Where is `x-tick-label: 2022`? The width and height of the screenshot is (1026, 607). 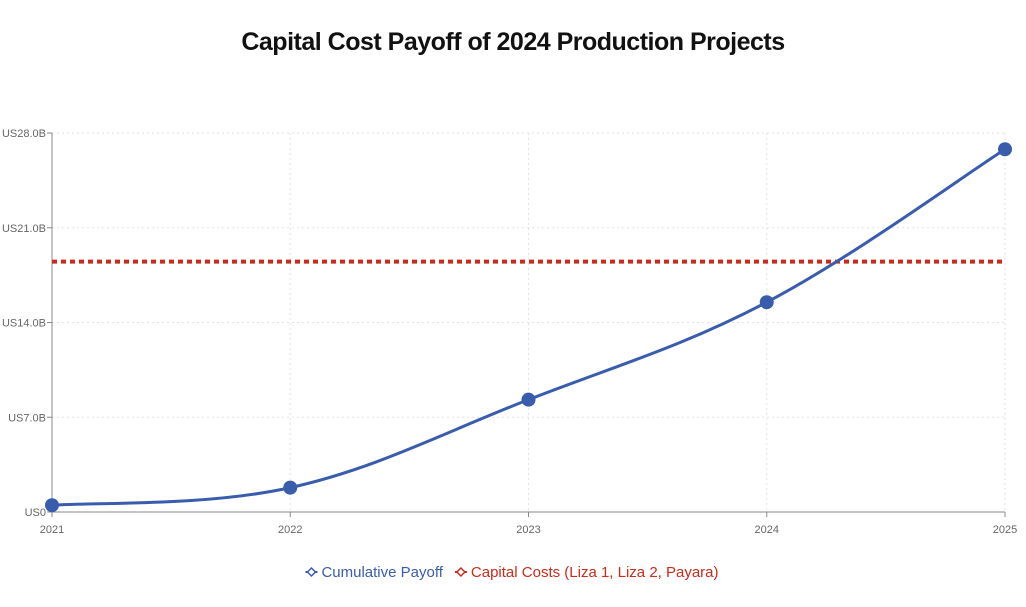 x-tick-label: 2022 is located at coordinates (290, 530).